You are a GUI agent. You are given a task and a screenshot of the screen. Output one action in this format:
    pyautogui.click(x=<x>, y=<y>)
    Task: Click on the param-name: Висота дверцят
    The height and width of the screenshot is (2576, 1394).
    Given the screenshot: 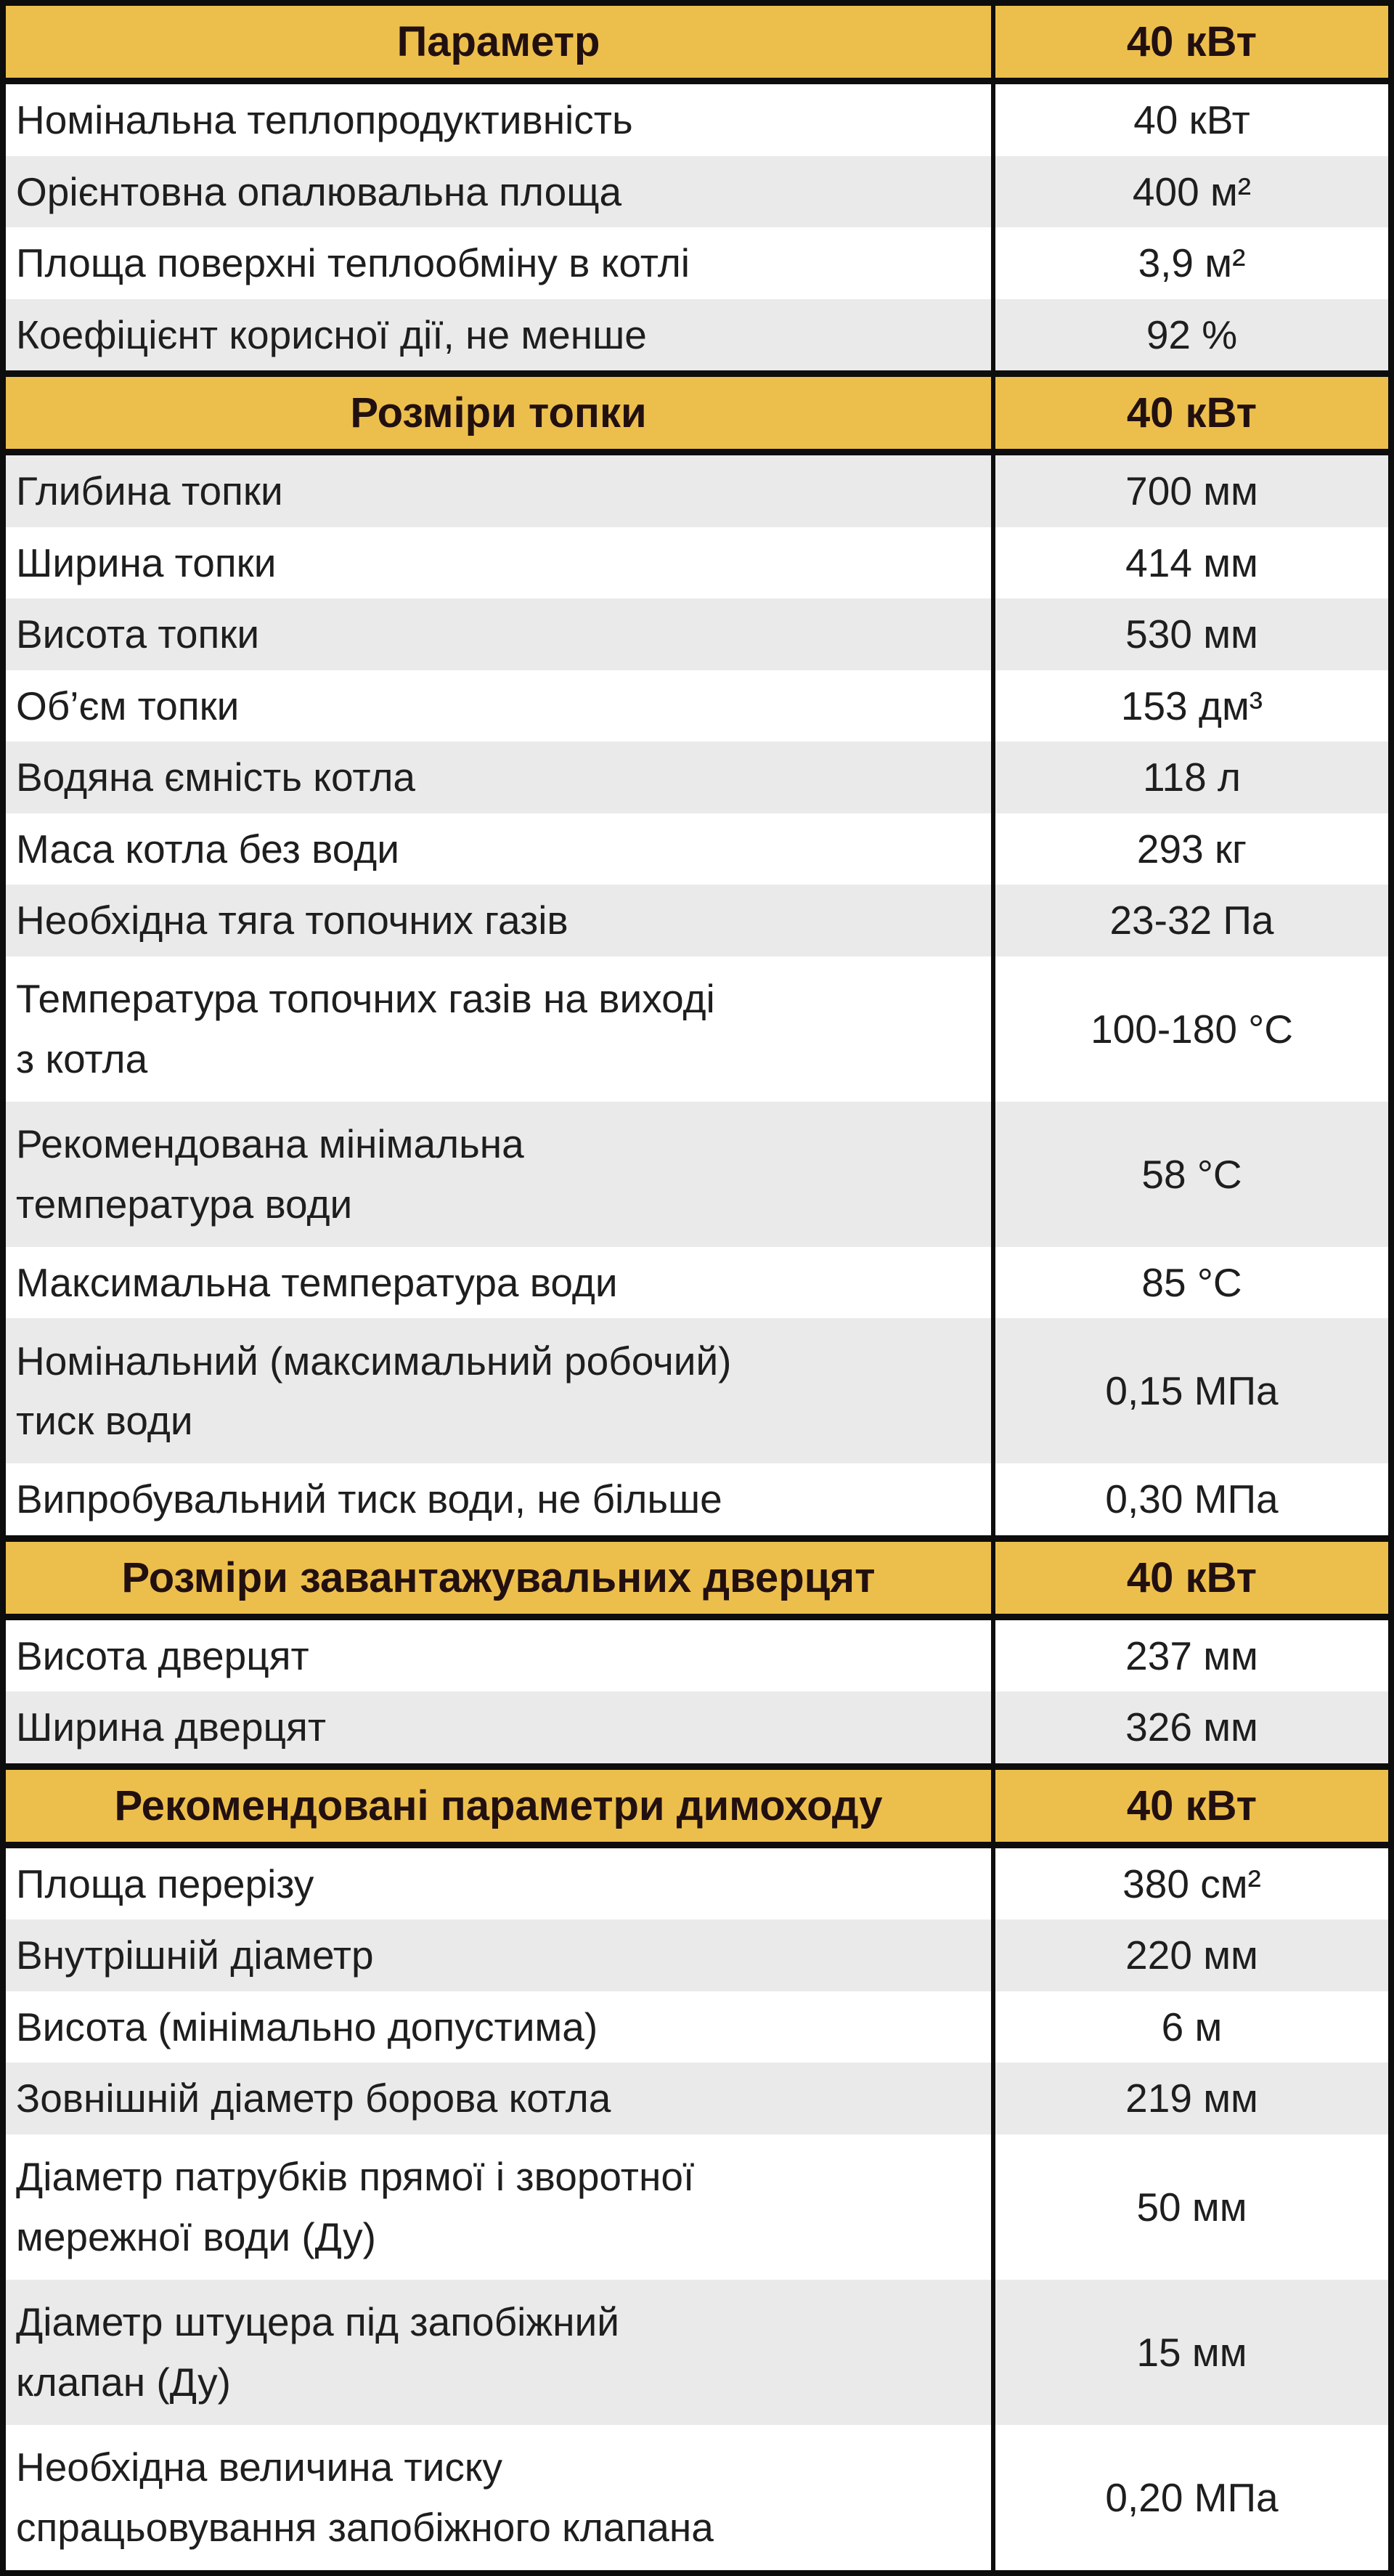 What is the action you would take?
    pyautogui.click(x=501, y=1656)
    